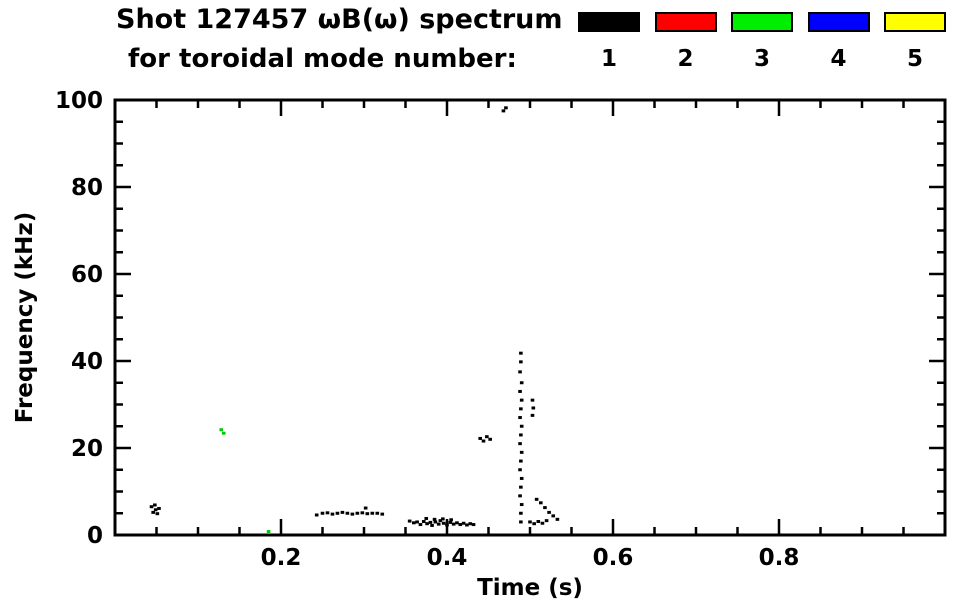 This screenshot has height=615, width=963. Describe the element at coordinates (25, 318) in the screenshot. I see `svg-text: Frequency (kHz)` at that location.